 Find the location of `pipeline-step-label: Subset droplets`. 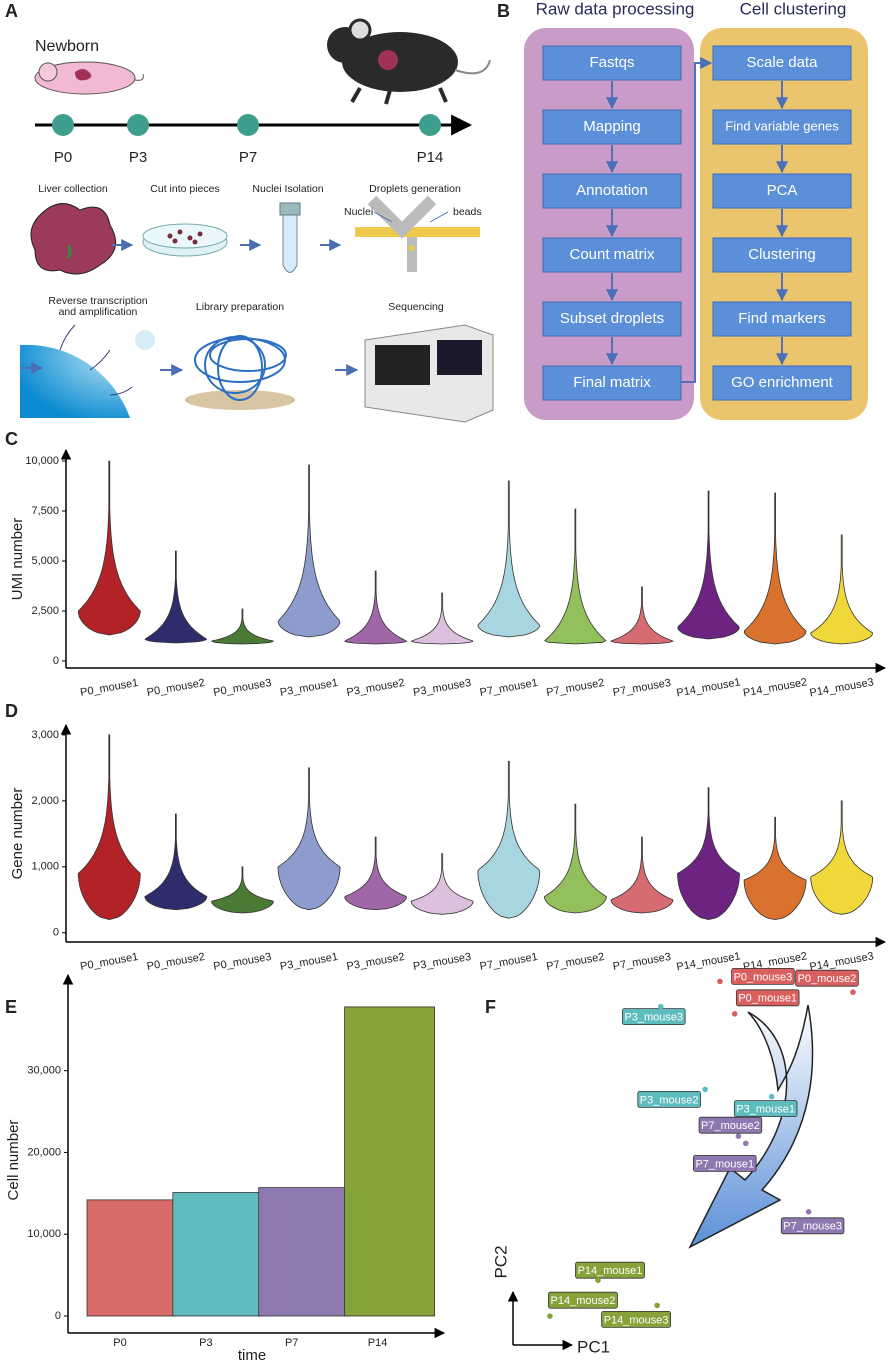

pipeline-step-label: Subset droplets is located at coordinates (612, 318).